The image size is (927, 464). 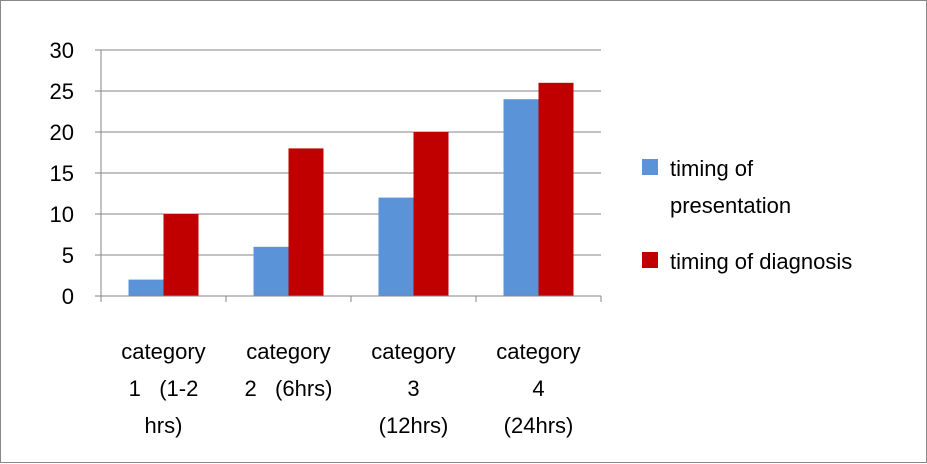 What do you see at coordinates (68, 255) in the screenshot?
I see `y-tick-label: 5` at bounding box center [68, 255].